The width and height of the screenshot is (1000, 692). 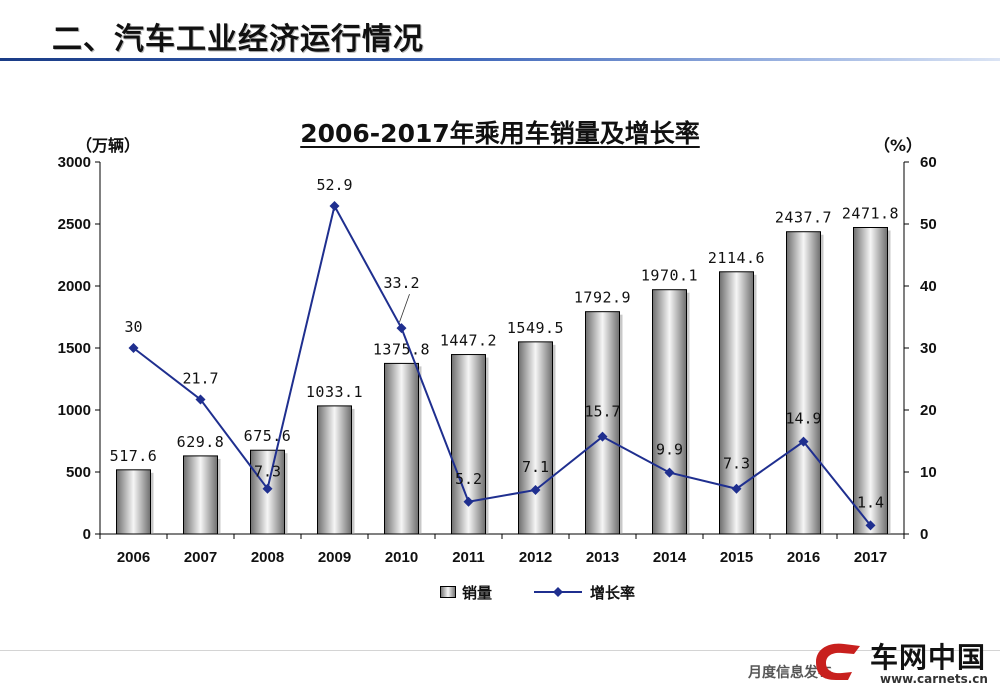 I want to click on x-tick-label: 2012, so click(x=535, y=557).